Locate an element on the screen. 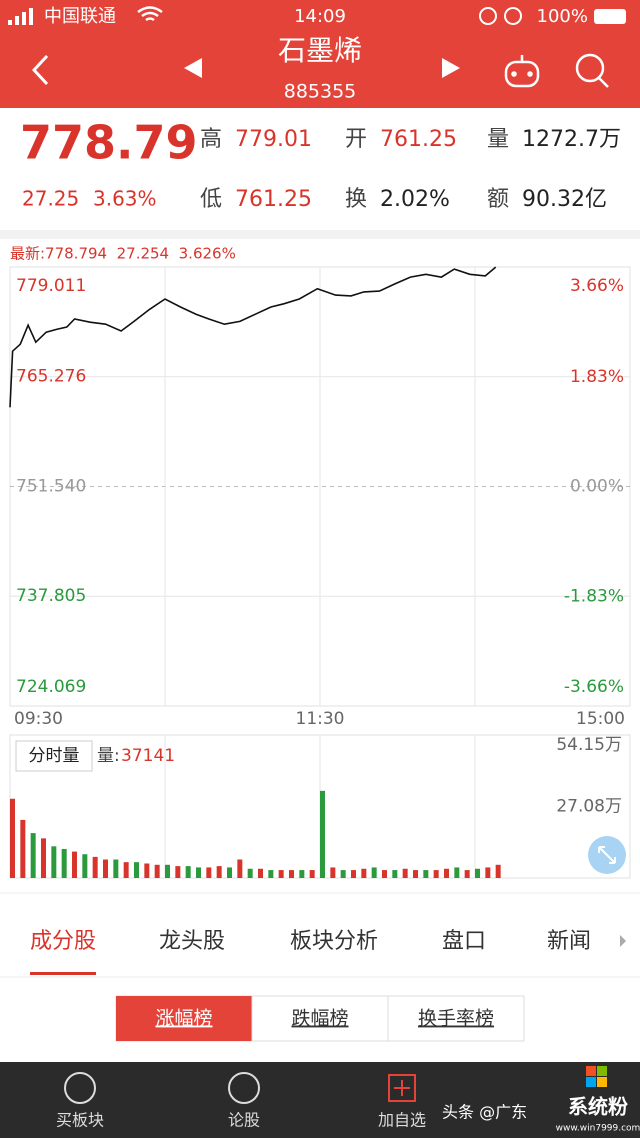  change-pct: 3.63% is located at coordinates (125, 199).